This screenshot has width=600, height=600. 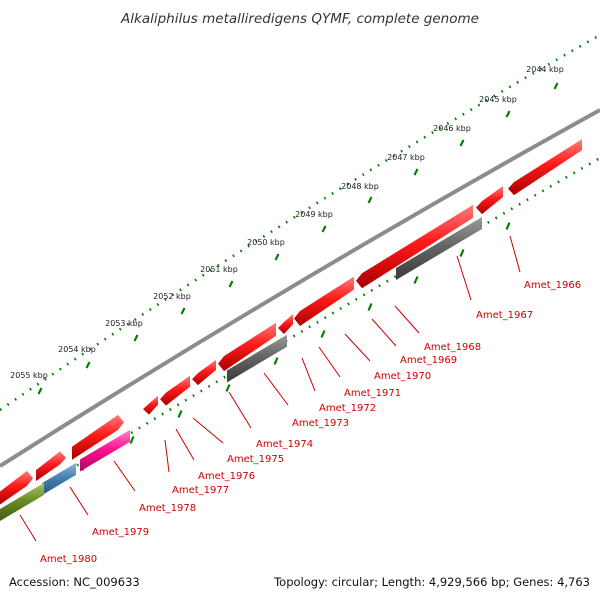 What do you see at coordinates (74, 582) in the screenshot?
I see `accession-text: Accession: NC_009633` at bounding box center [74, 582].